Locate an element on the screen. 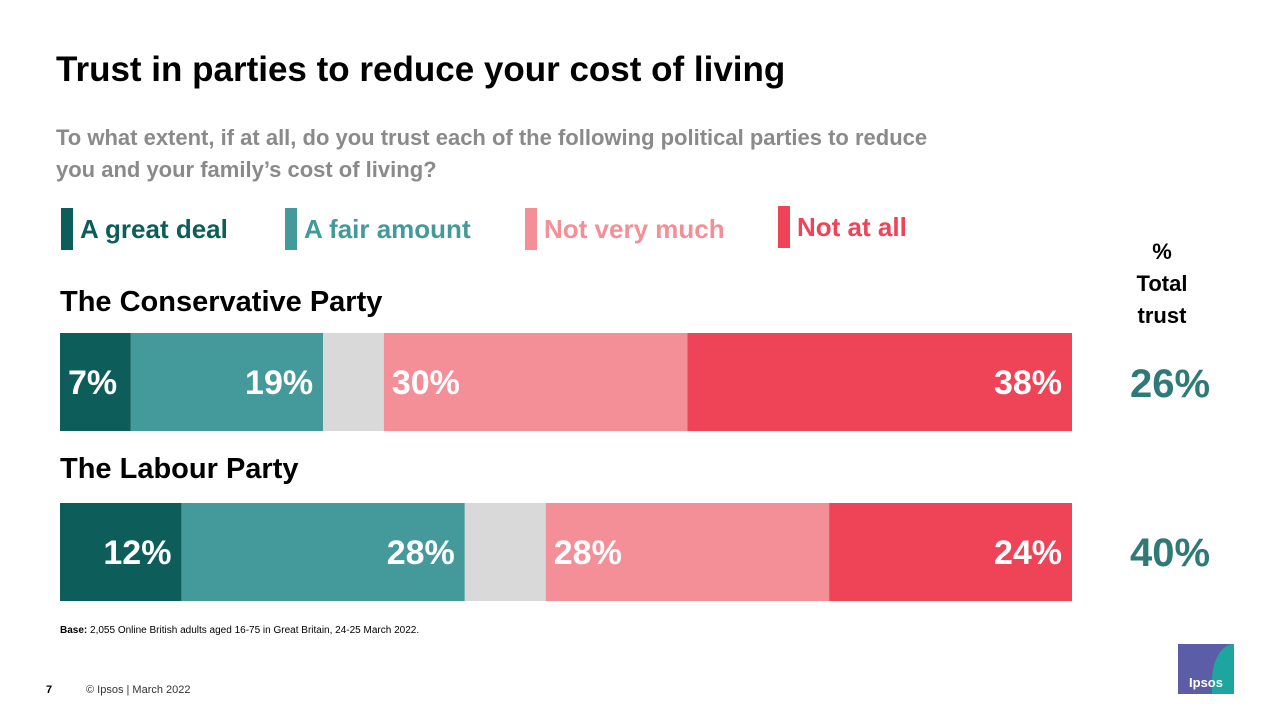  legend-label: A fair amount is located at coordinates (387, 228).